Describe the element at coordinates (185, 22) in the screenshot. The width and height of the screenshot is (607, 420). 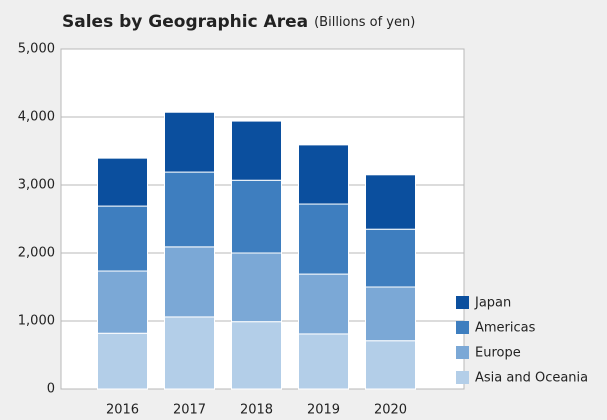
I see `chart-title: Sales by Geographic Area` at that location.